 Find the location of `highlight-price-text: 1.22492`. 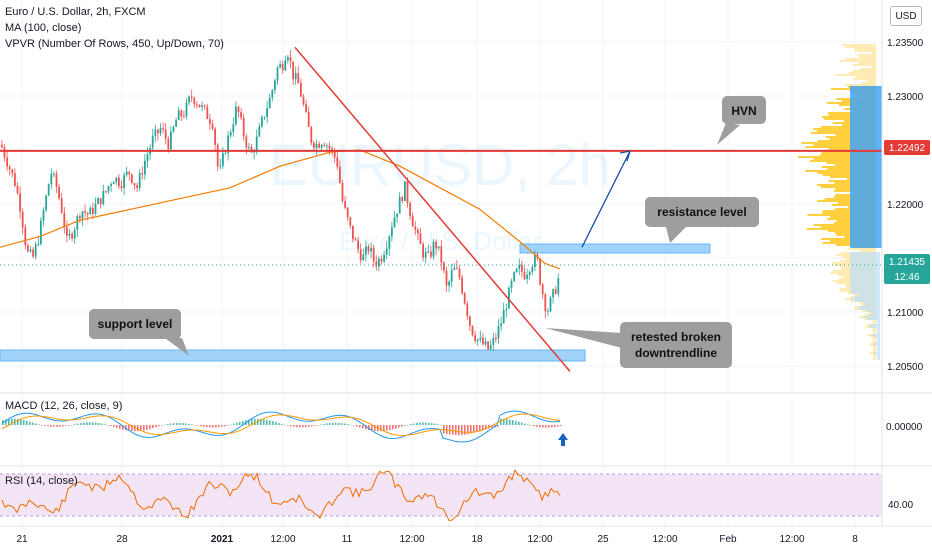

highlight-price-text: 1.22492 is located at coordinates (907, 148).